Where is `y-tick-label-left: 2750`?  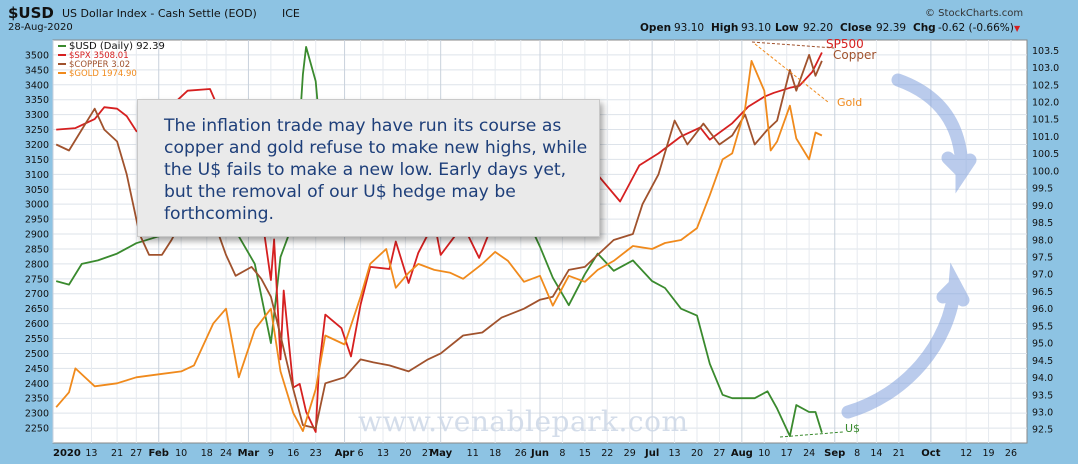 y-tick-label-left: 2750 is located at coordinates (37, 279).